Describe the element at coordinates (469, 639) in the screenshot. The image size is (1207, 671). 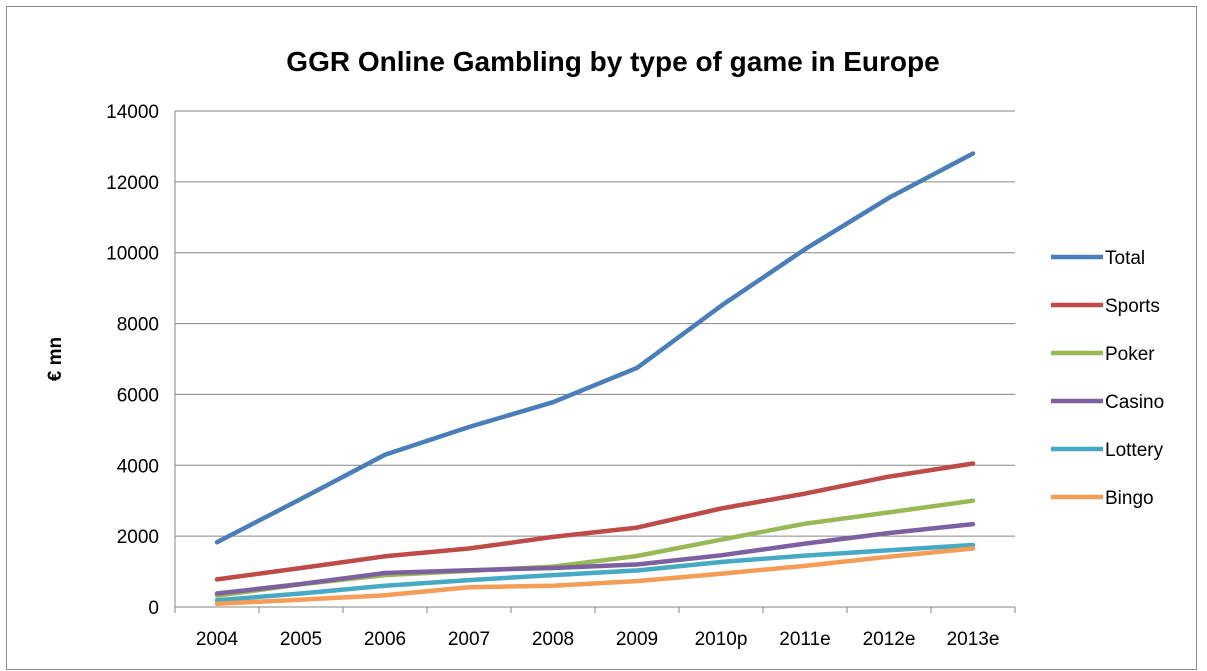
I see `x-tick-label: 2007` at that location.